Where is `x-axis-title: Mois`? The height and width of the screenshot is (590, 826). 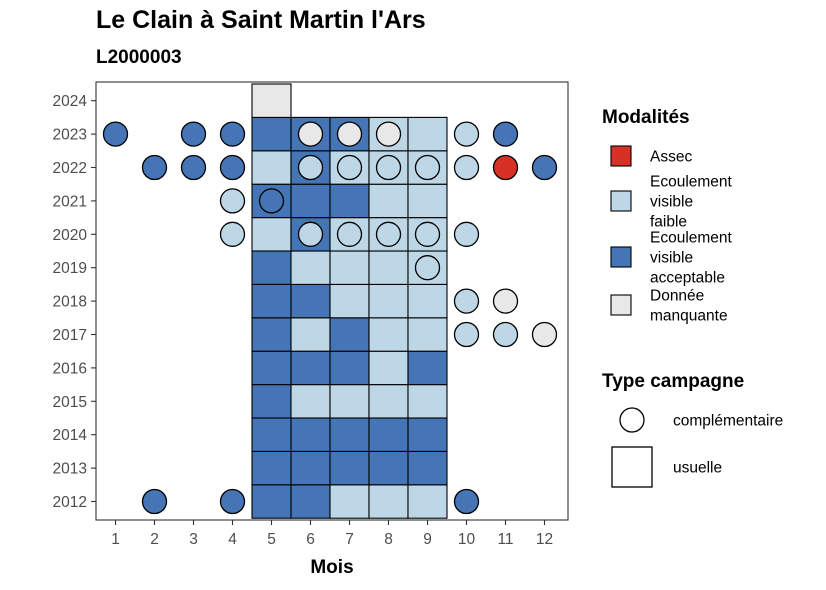 x-axis-title: Mois is located at coordinates (331, 567).